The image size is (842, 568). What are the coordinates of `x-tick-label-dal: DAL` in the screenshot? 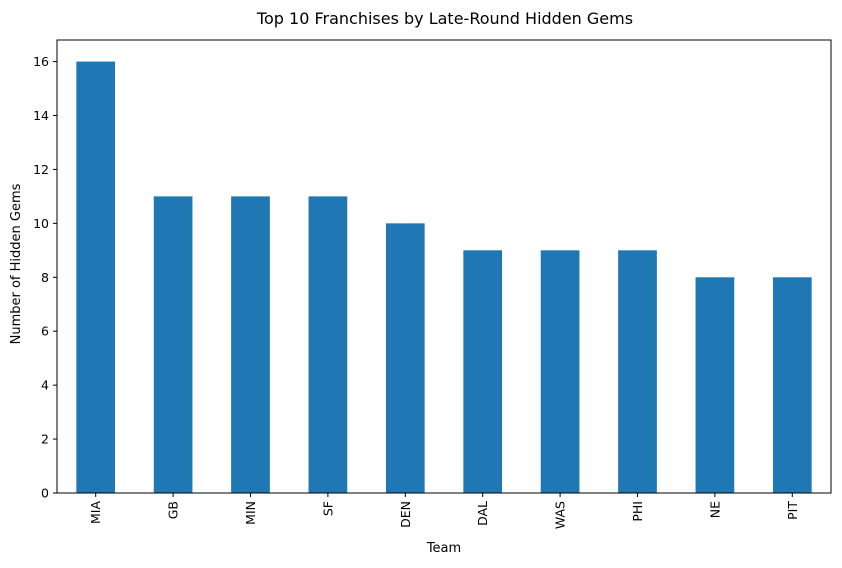 It's located at (482, 513).